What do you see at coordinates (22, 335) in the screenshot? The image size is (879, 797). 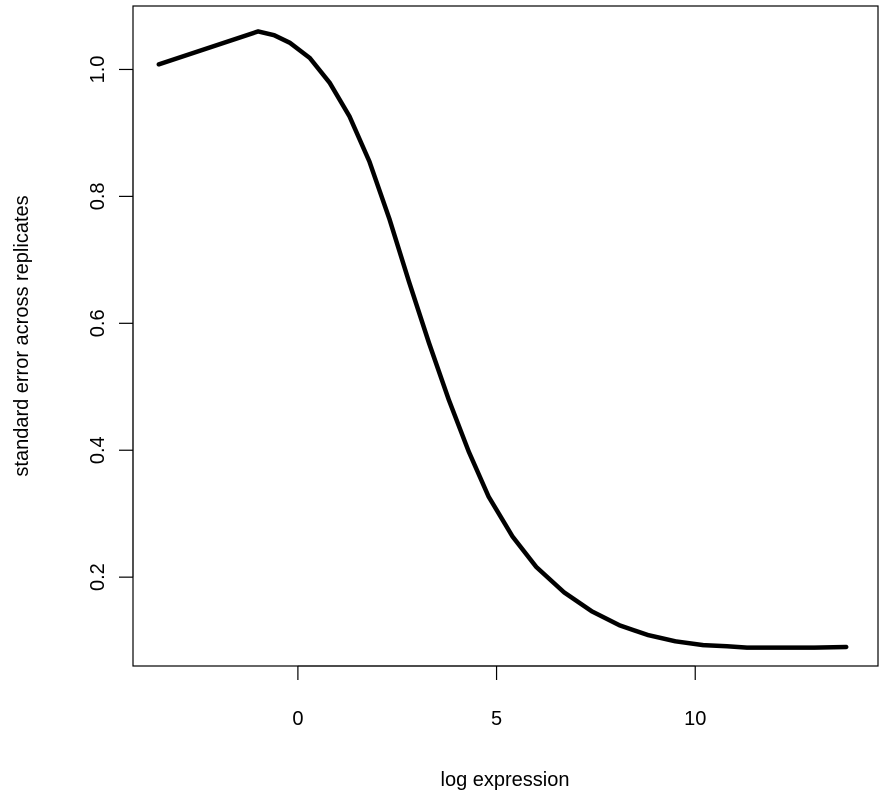 I see `y-axis-label: standard error across replicates` at bounding box center [22, 335].